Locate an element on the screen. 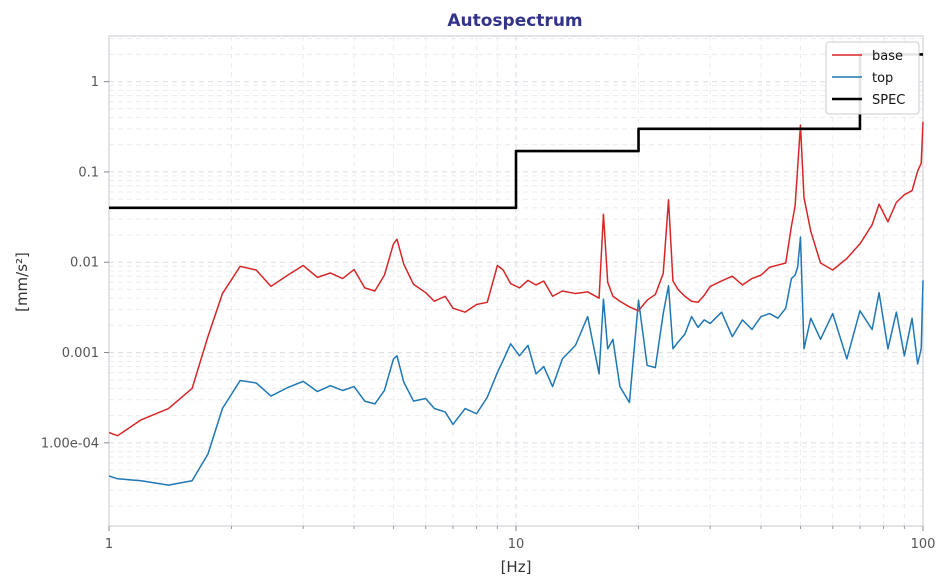  chart-title: Autospectrum is located at coordinates (514, 21).